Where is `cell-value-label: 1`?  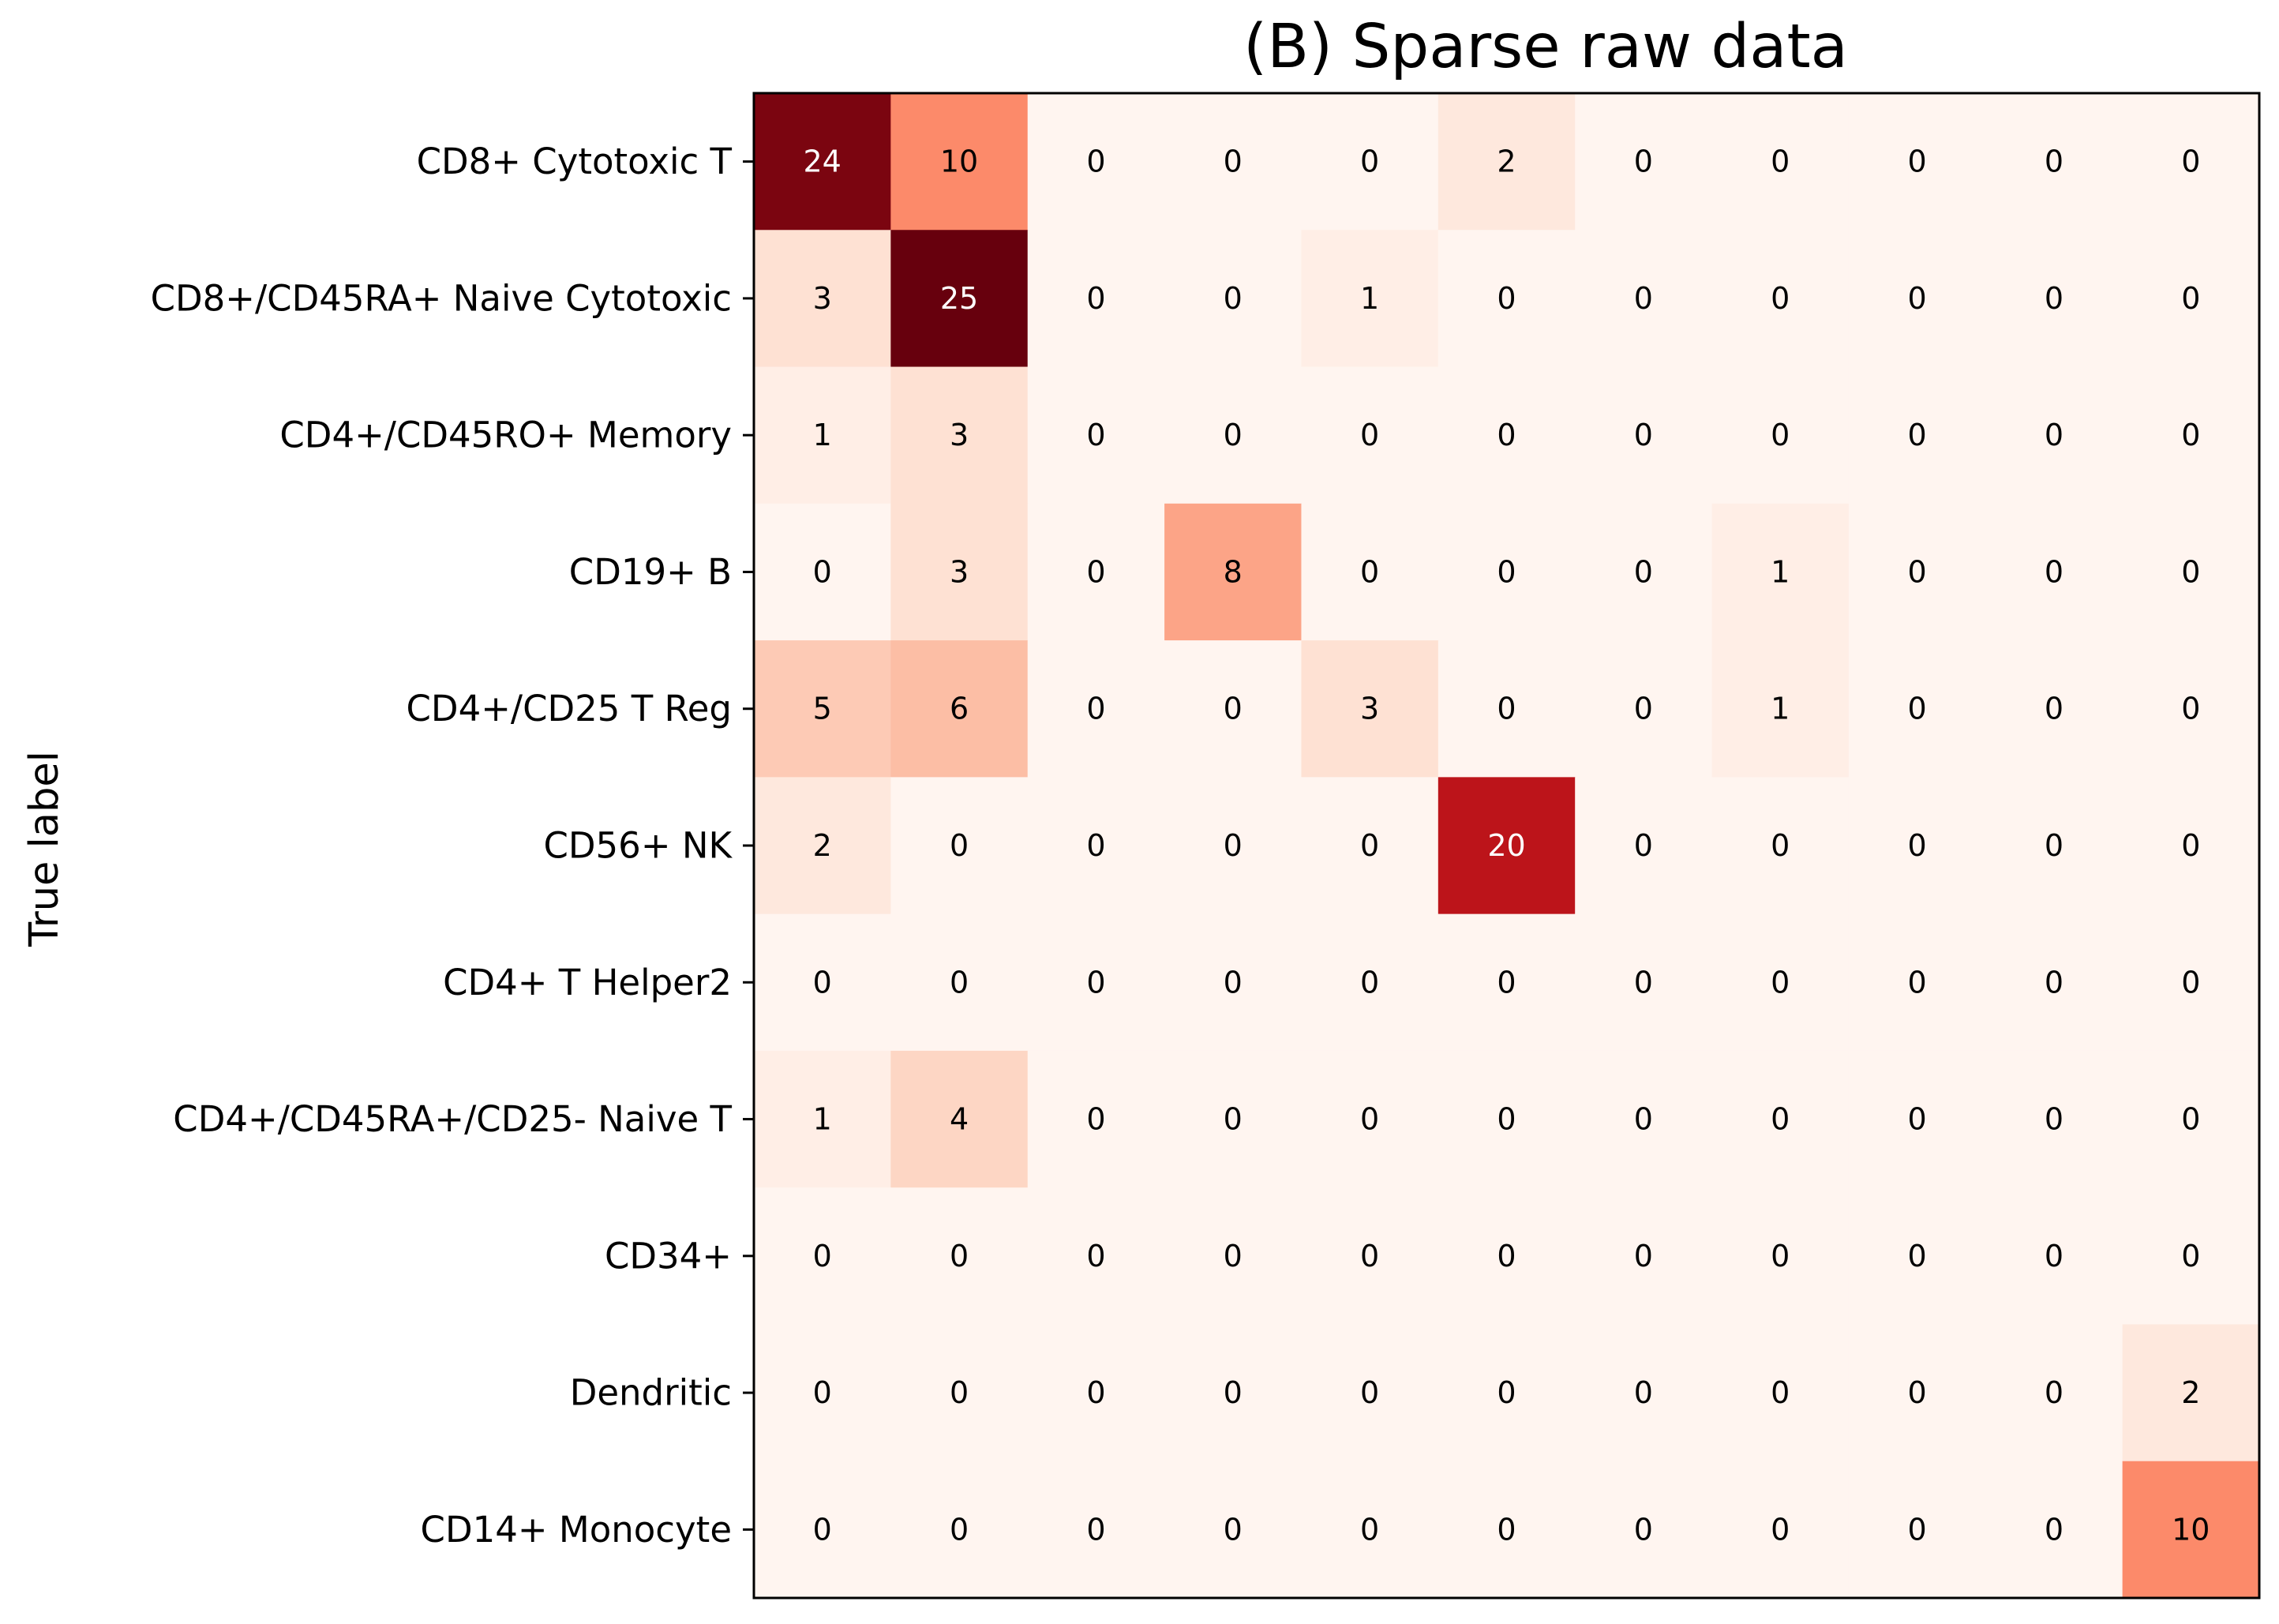
cell-value-label: 1 is located at coordinates (822, 1119).